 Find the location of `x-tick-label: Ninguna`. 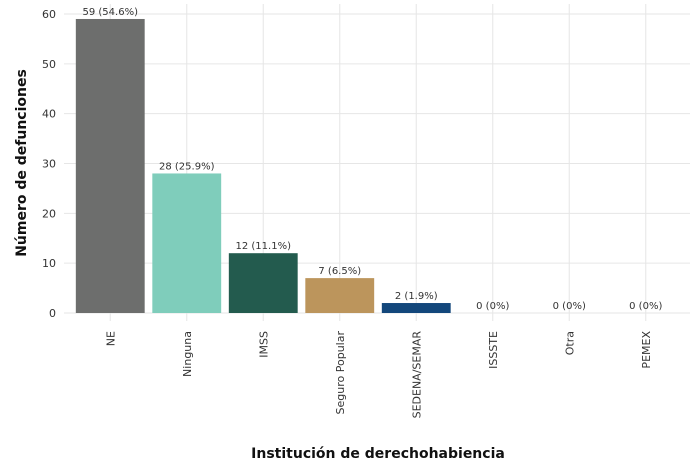

x-tick-label: Ninguna is located at coordinates (187, 354).